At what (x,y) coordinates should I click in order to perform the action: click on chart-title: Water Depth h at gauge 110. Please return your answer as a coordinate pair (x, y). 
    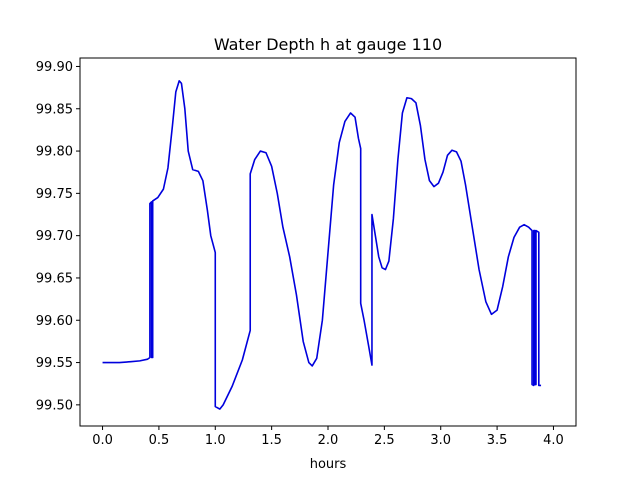
    Looking at the image, I should click on (328, 44).